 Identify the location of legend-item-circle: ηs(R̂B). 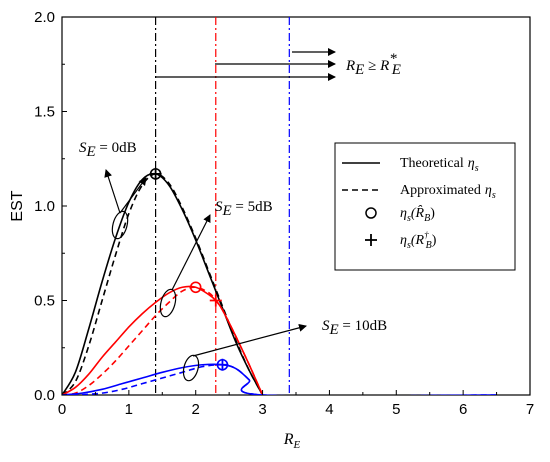
(400, 214).